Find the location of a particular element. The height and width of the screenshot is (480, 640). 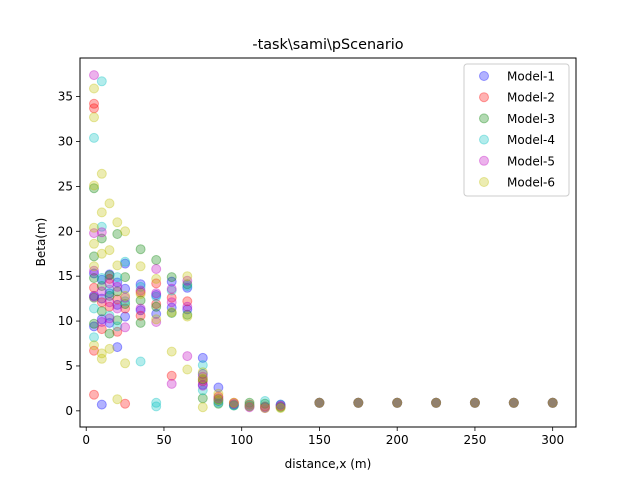

legend-label-model-3: Model-3 is located at coordinates (531, 119).